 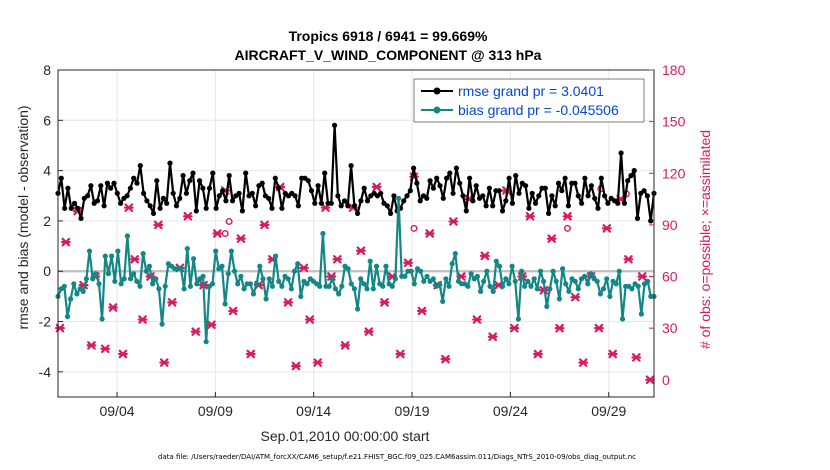 What do you see at coordinates (666, 380) in the screenshot?
I see `y-right-tick-label: 0` at bounding box center [666, 380].